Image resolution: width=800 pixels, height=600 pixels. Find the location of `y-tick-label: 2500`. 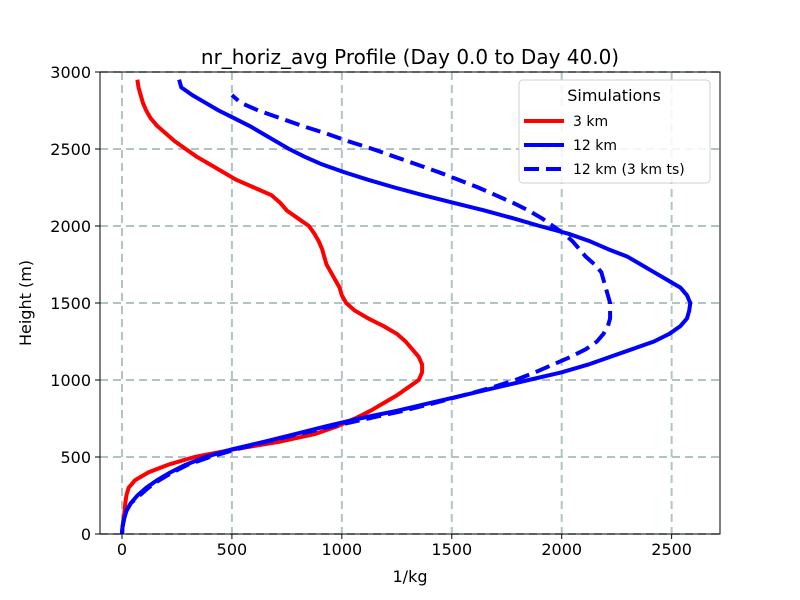

y-tick-label: 2500 is located at coordinates (70, 149).